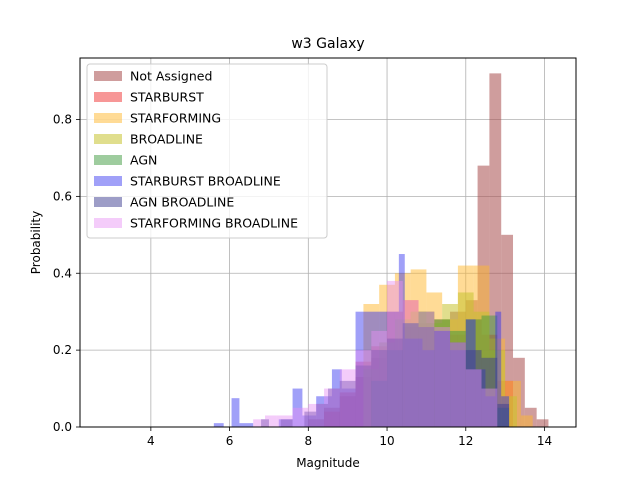 This screenshot has height=484, width=640. Describe the element at coordinates (62, 196) in the screenshot. I see `y-tick-label: 0.6` at that location.